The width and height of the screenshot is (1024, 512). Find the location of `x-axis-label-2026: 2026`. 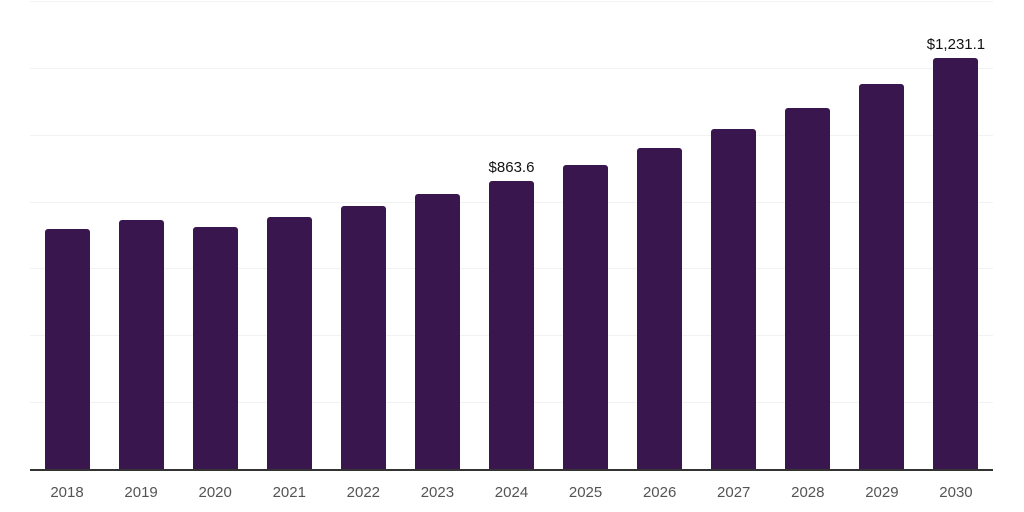

x-axis-label-2026: 2026 is located at coordinates (659, 492).